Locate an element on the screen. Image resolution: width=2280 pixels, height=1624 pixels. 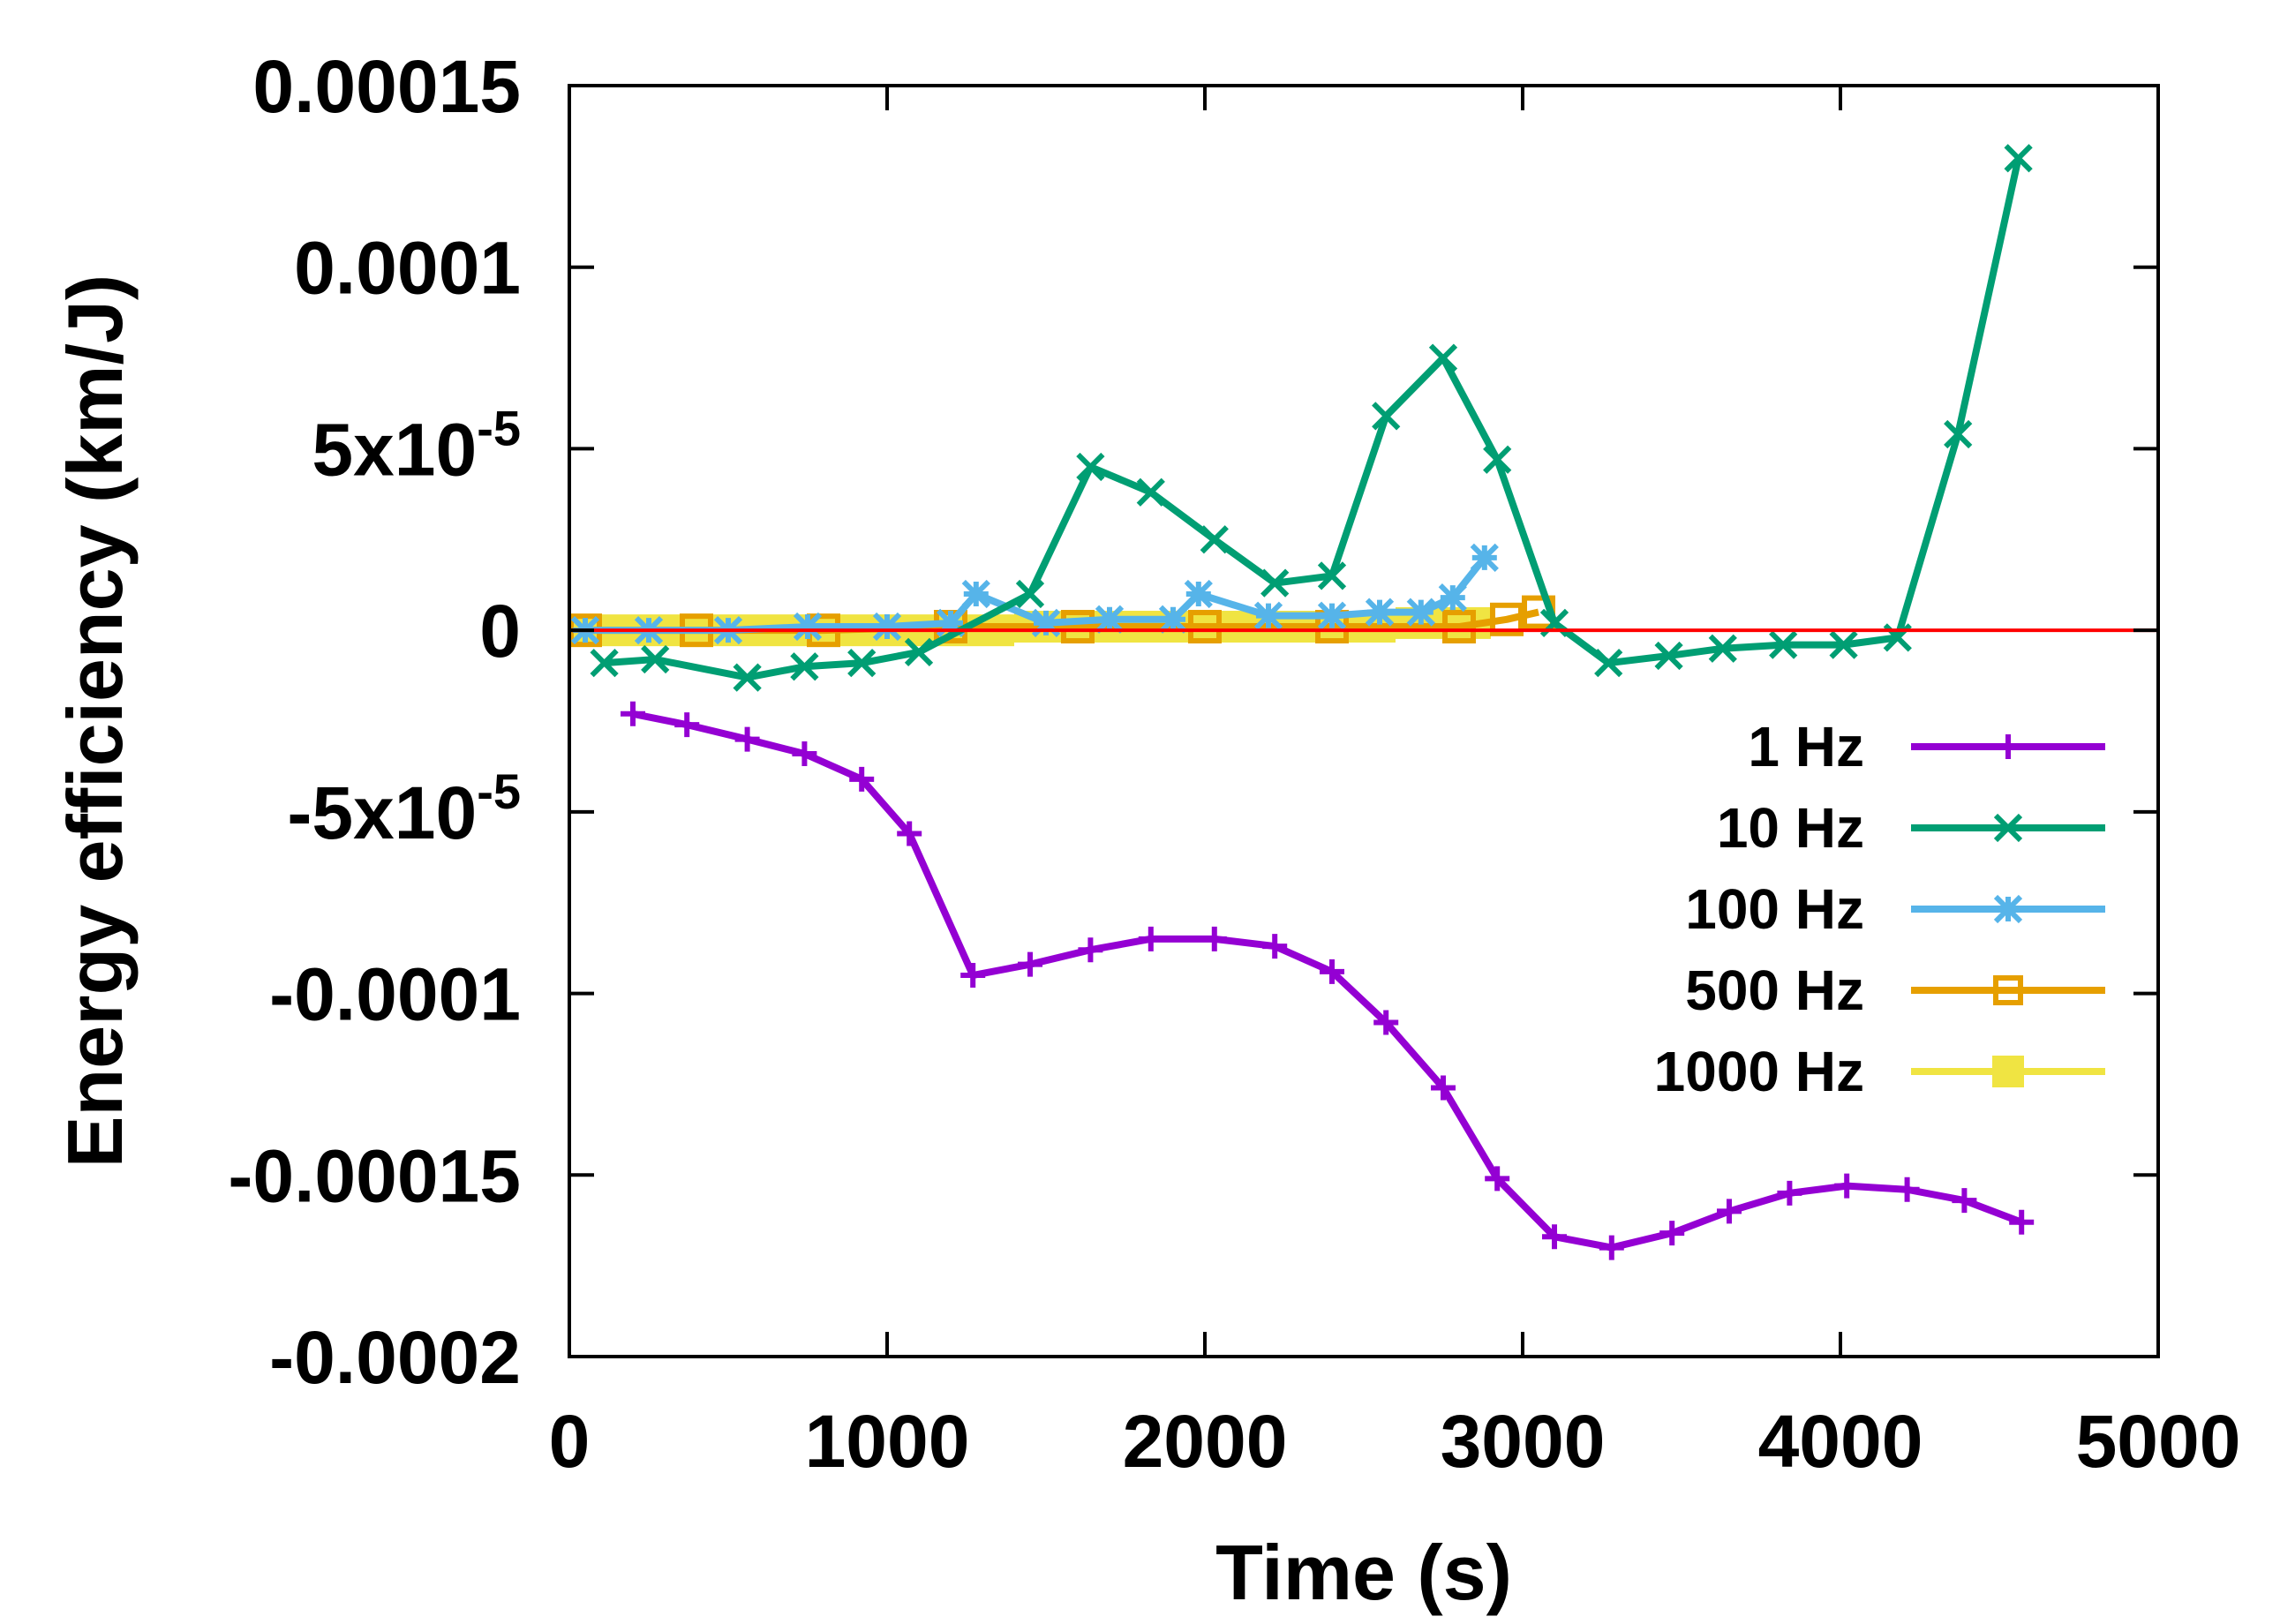
y-tick-label: -5x10⁻⁵ is located at coordinates (404, 808).